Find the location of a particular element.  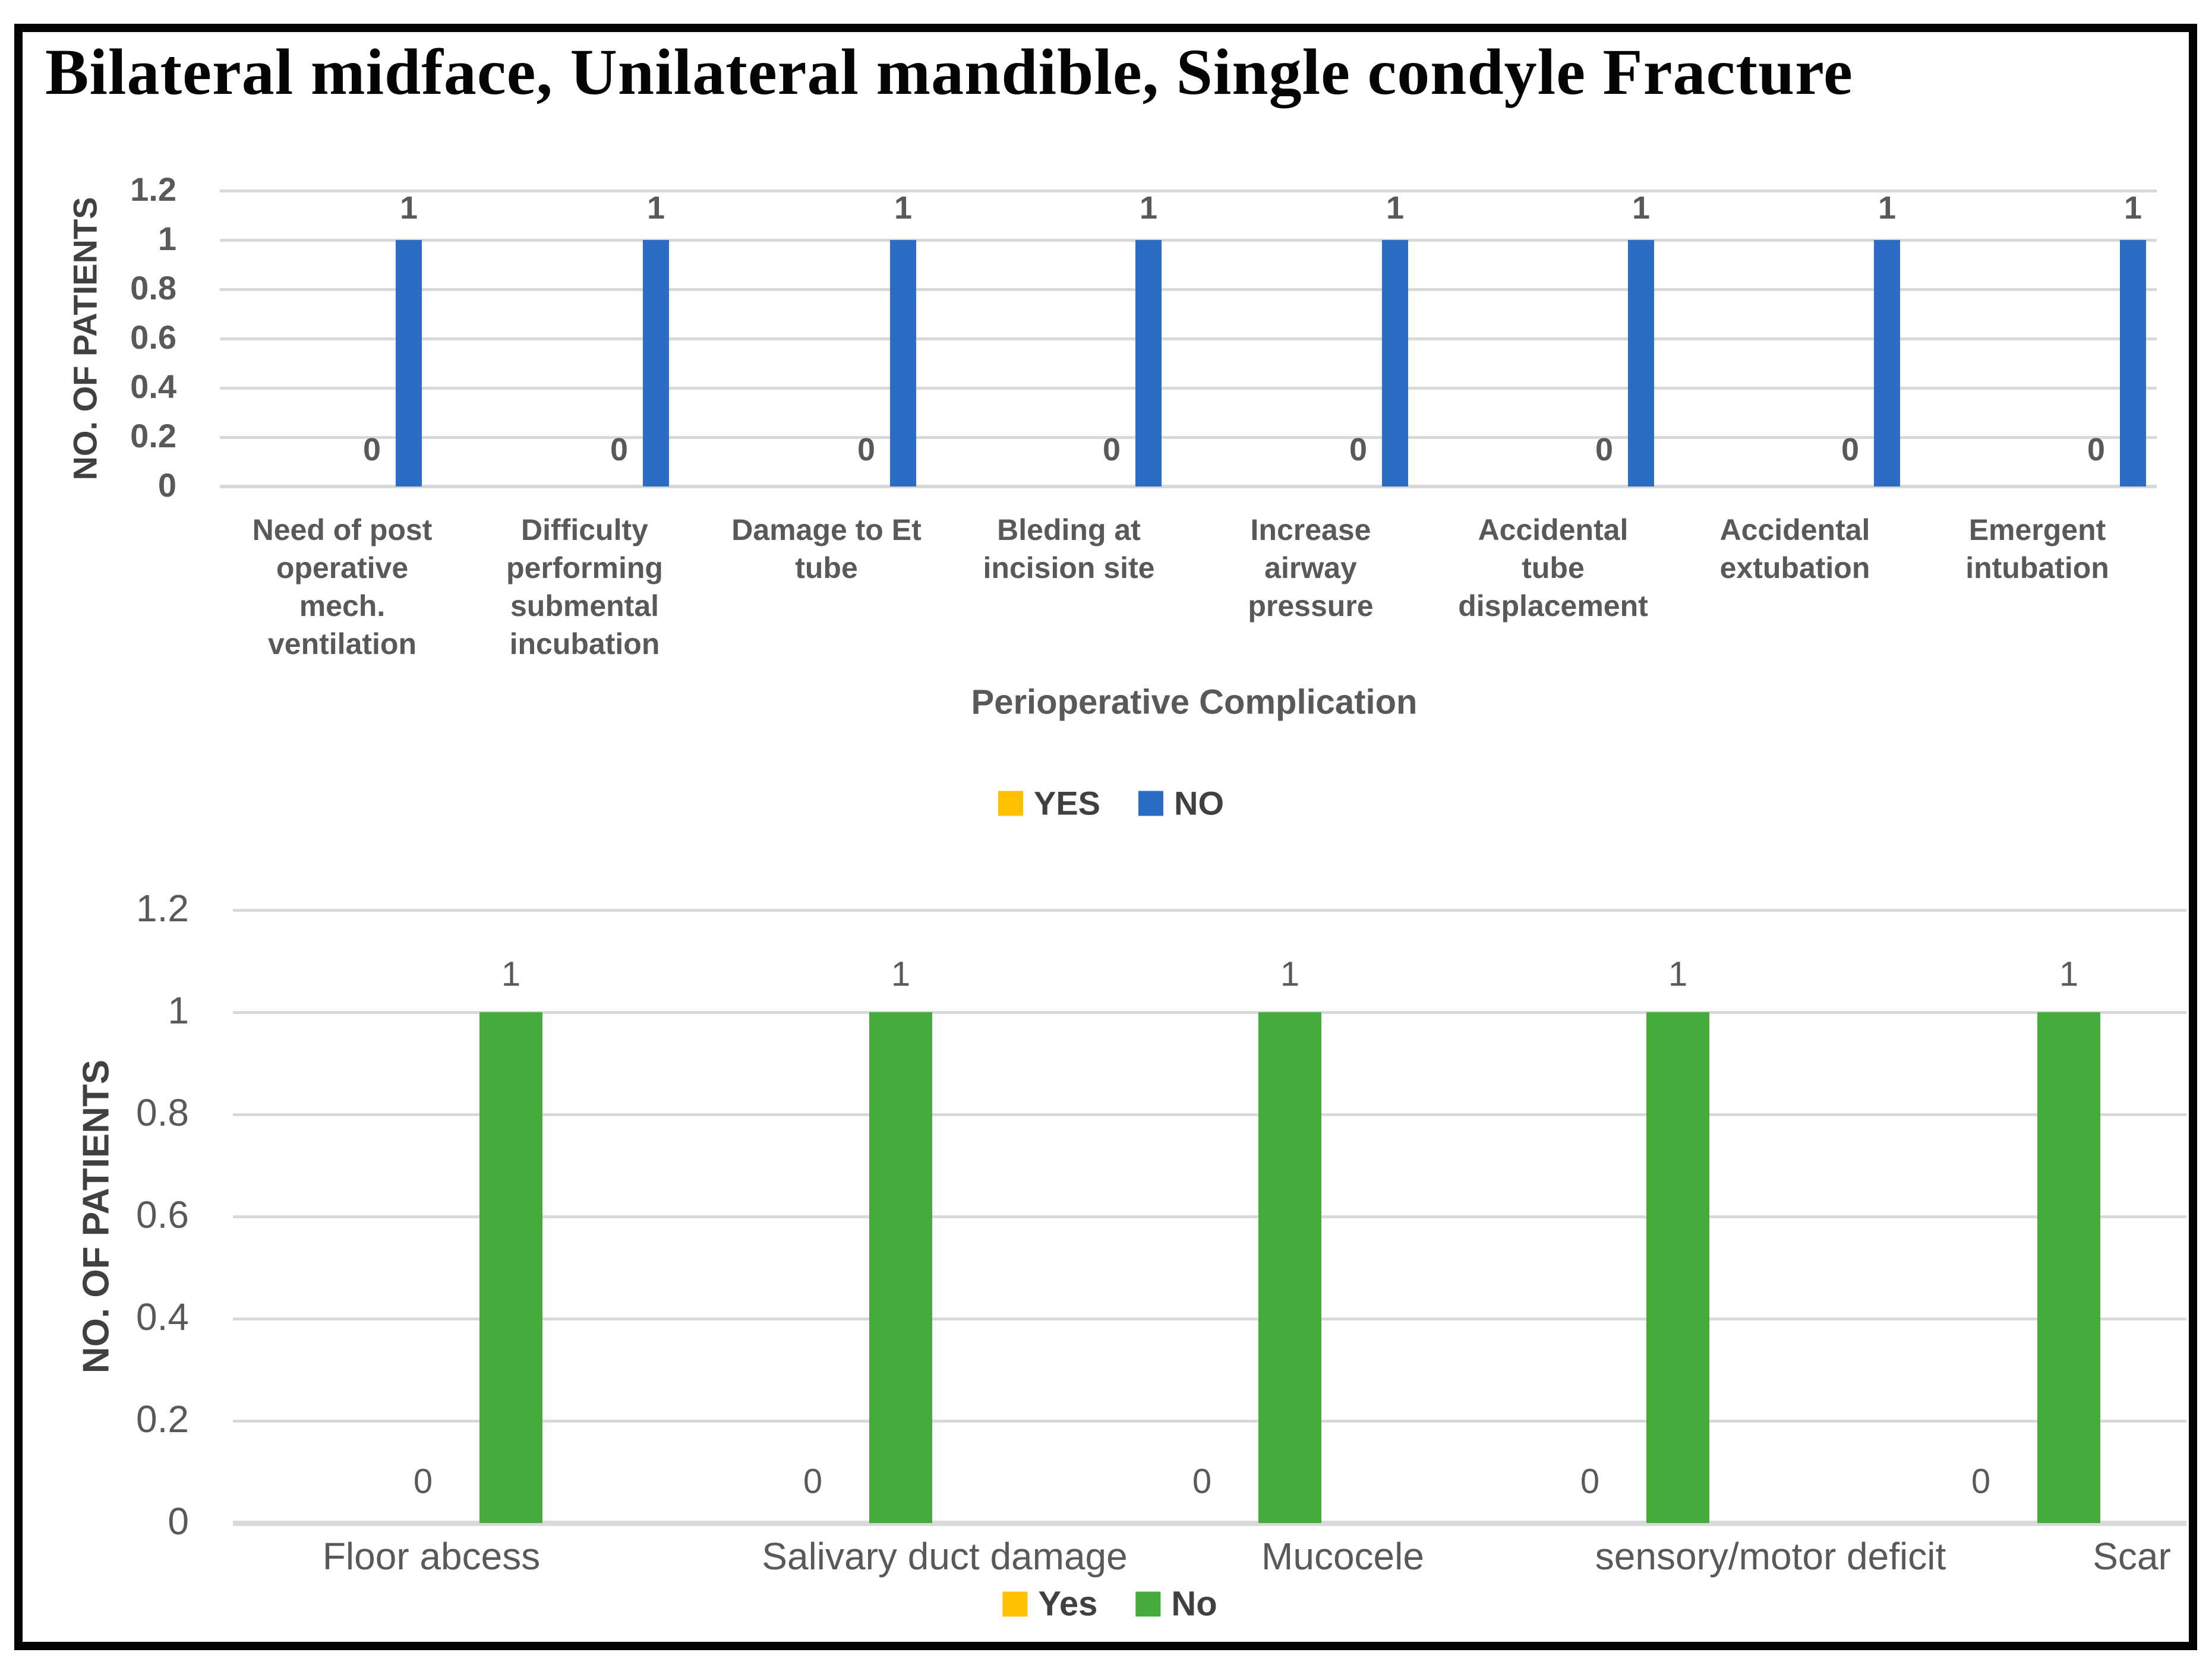

top-chart-x-axis-title: Perioperative Complication is located at coordinates (1194, 703).